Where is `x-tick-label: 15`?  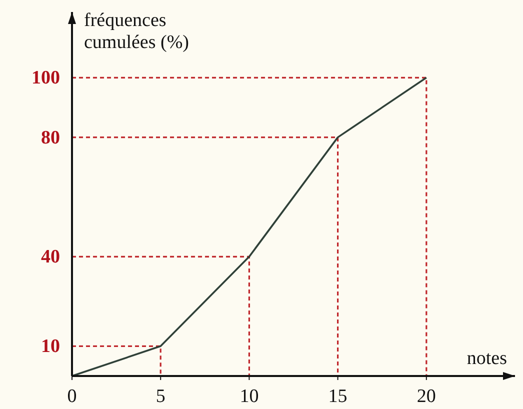
x-tick-label: 15 is located at coordinates (338, 396).